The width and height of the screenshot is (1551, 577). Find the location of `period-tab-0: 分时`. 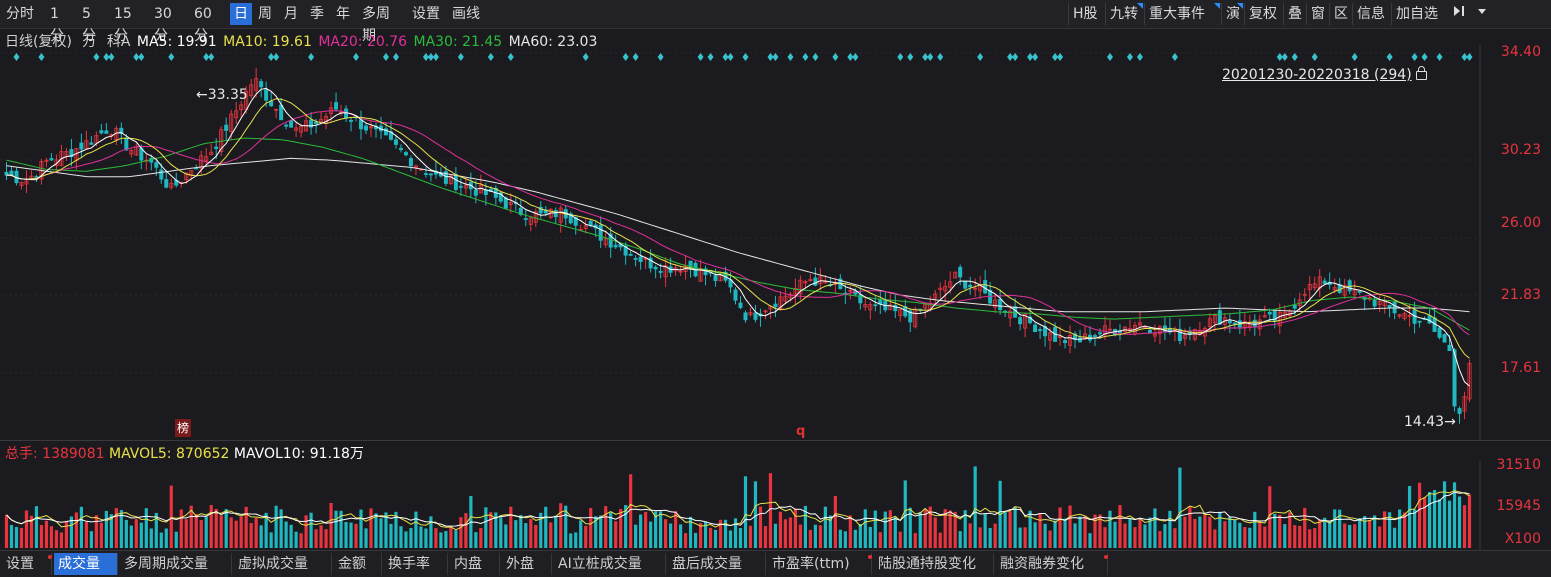

period-tab-0: 分时 is located at coordinates (20, 14).